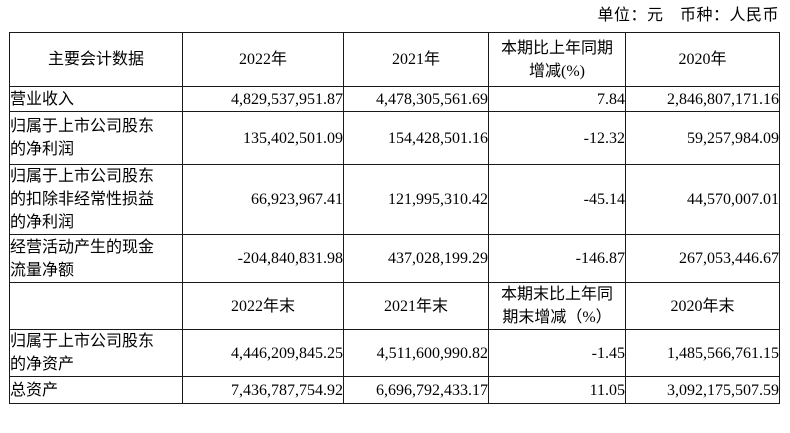 This screenshot has height=433, width=790. What do you see at coordinates (557, 353) in the screenshot?
I see `value-change: -1.45` at bounding box center [557, 353].